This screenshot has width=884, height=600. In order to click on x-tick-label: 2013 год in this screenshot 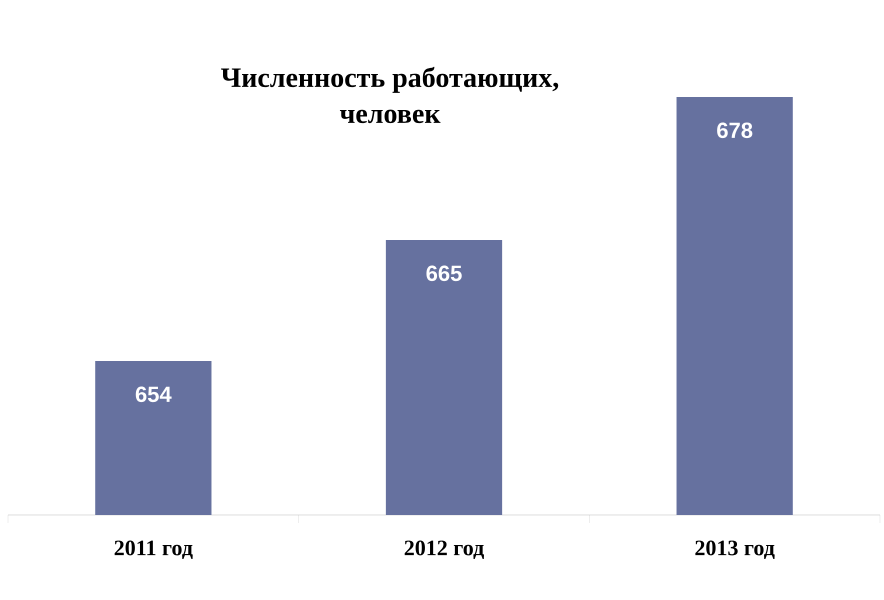, I will do `click(735, 549)`.